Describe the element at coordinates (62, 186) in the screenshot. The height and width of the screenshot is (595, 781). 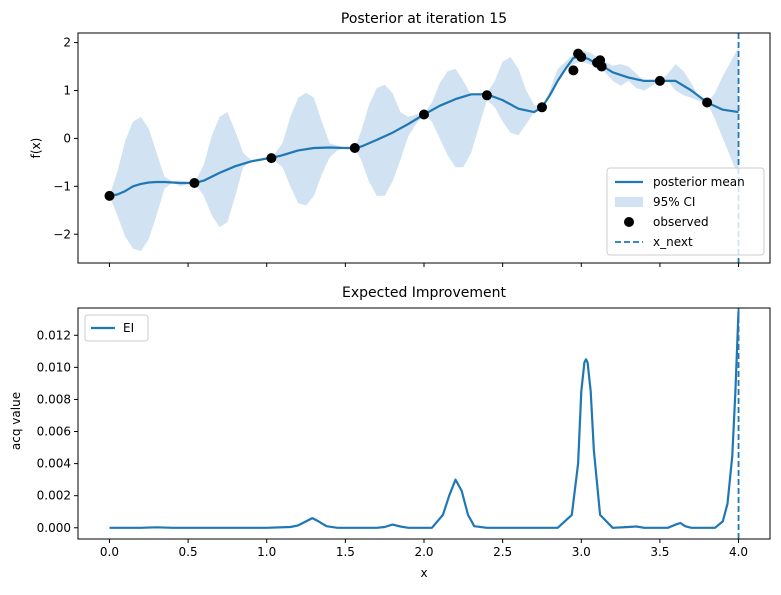
I see `y-tick-label: −1` at that location.